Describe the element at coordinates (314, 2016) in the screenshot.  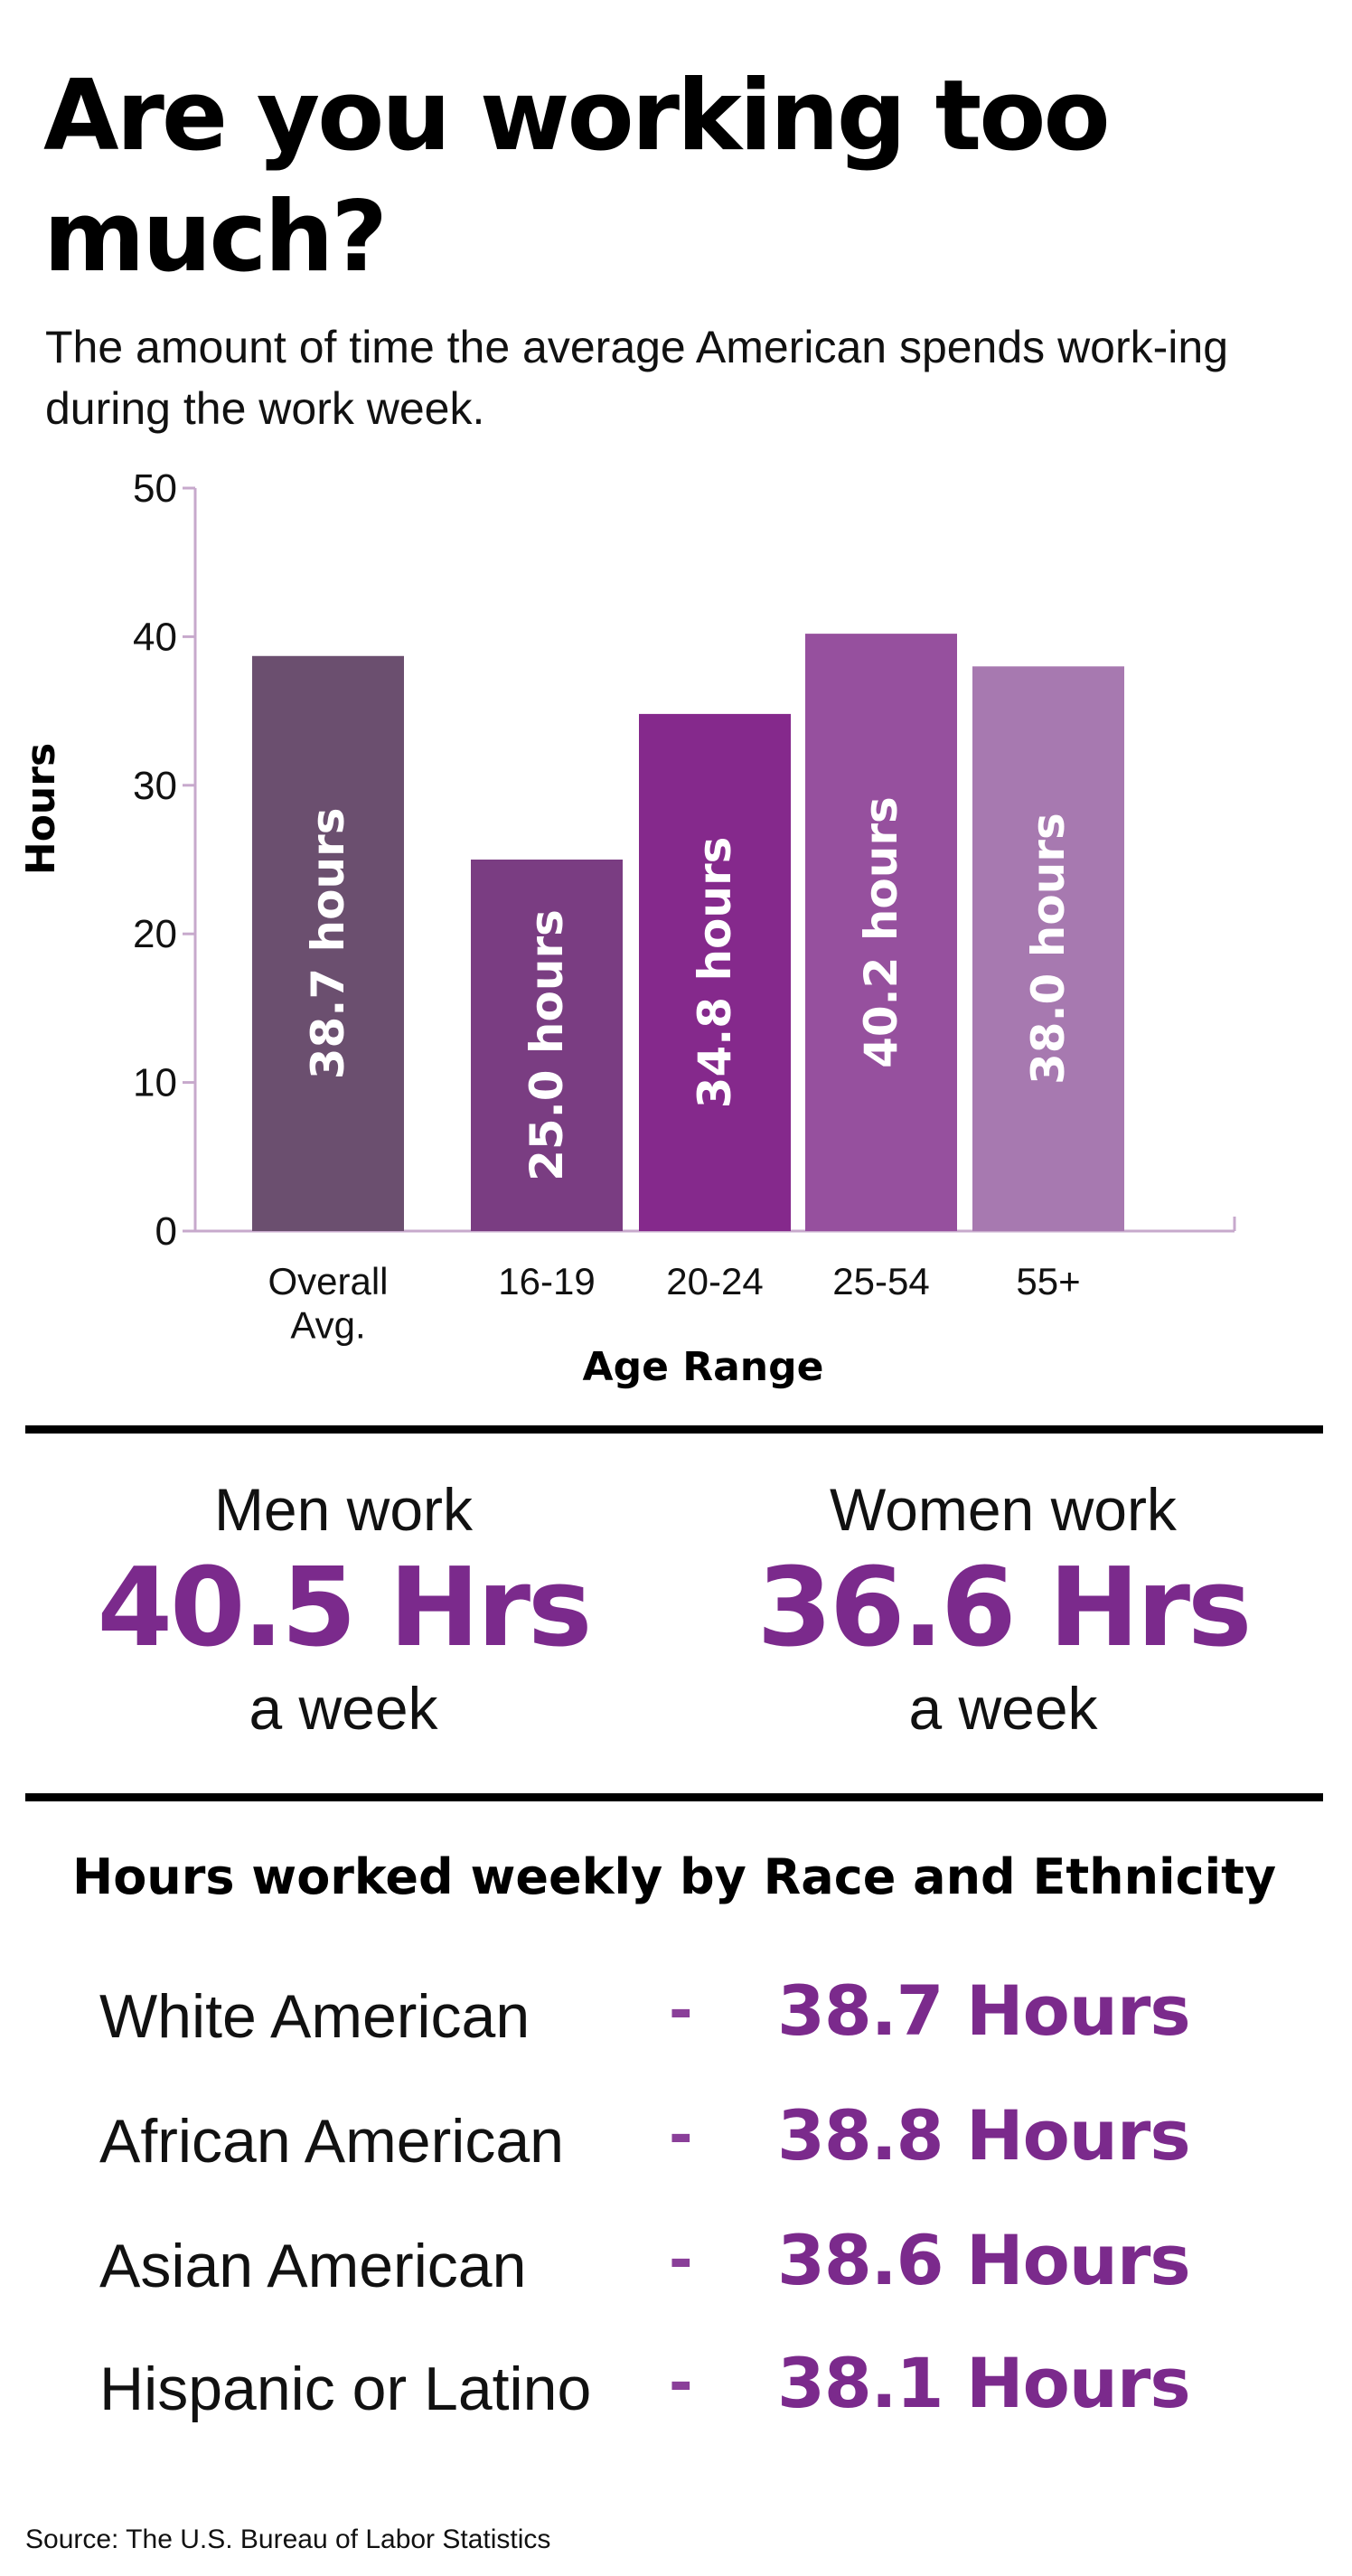
I see `race-name: White American` at that location.